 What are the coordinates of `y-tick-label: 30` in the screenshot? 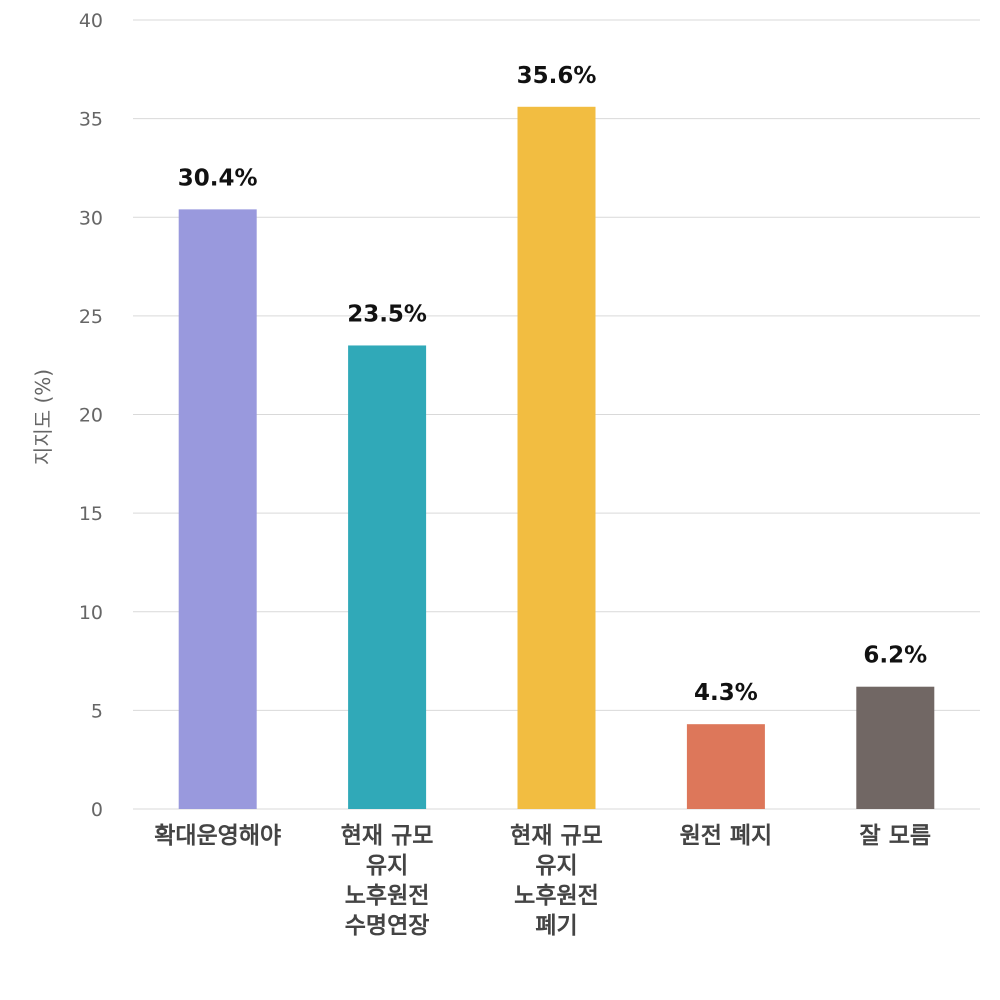 It's located at (91, 218).